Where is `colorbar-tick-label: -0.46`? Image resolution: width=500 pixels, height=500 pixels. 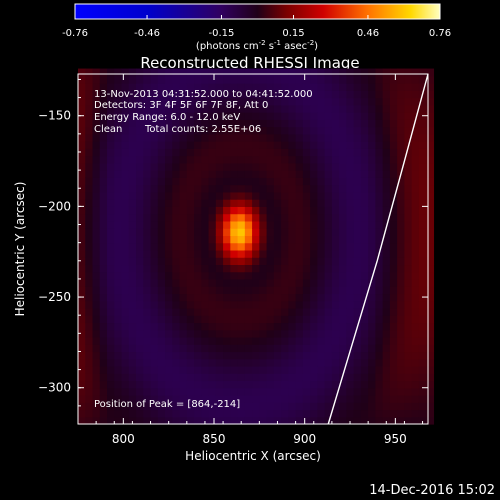 colorbar-tick-label: -0.46 is located at coordinates (147, 33).